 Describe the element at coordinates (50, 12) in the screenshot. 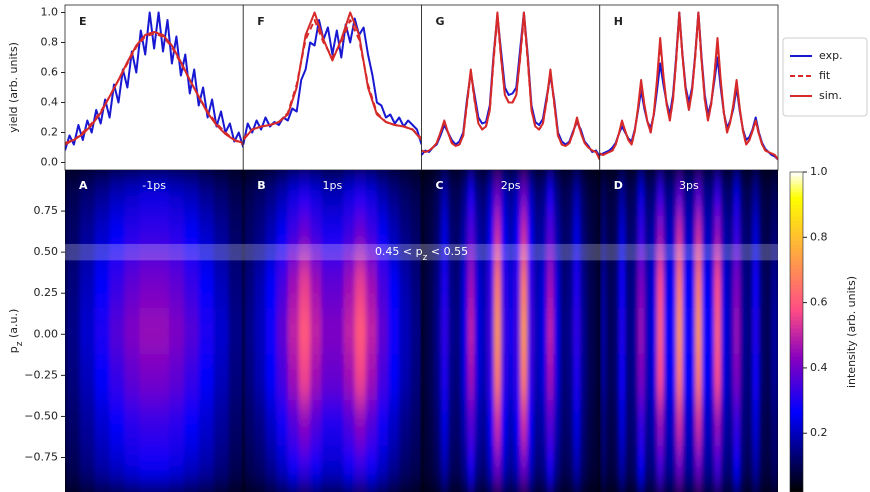

I see `y-tick-label: 1.0` at that location.